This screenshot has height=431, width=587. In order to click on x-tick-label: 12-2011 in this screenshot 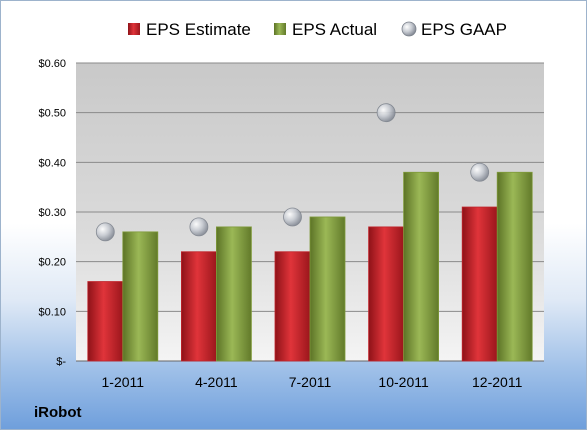, I will do `click(497, 382)`.